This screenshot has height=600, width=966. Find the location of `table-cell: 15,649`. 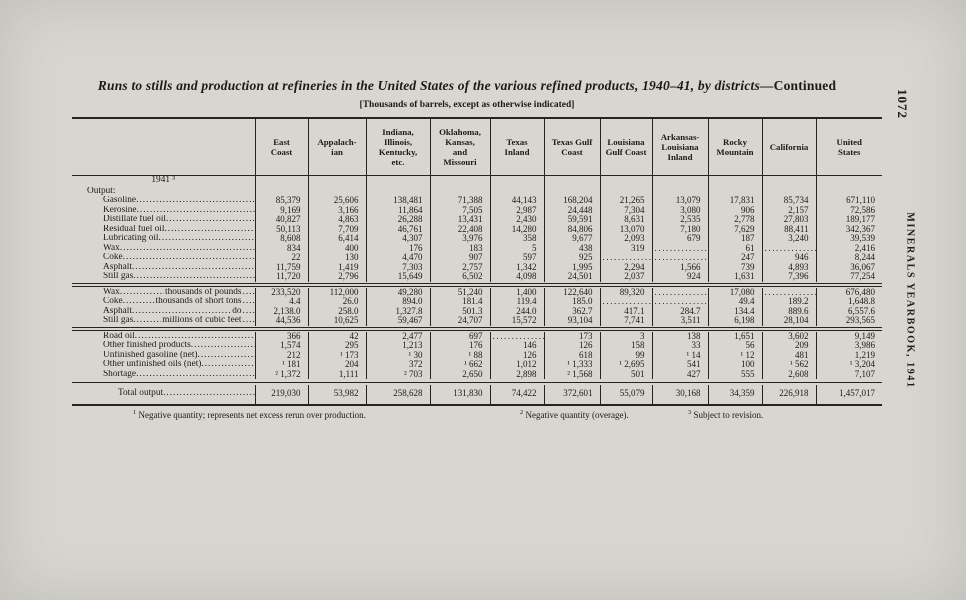

table-cell: 15,649 is located at coordinates (397, 277).